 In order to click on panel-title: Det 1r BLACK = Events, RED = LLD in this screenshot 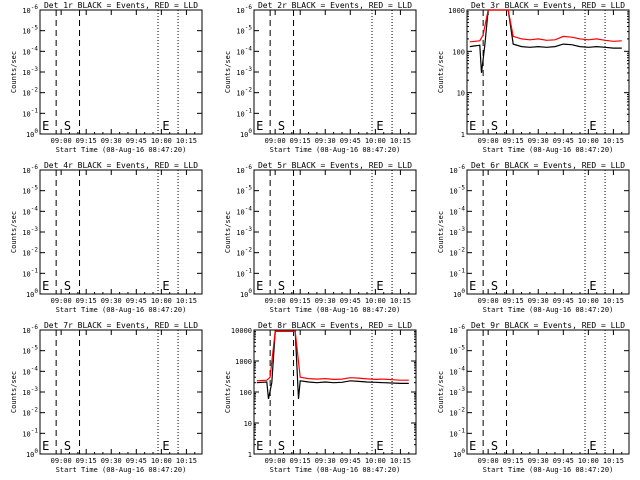, I will do `click(121, 5)`.